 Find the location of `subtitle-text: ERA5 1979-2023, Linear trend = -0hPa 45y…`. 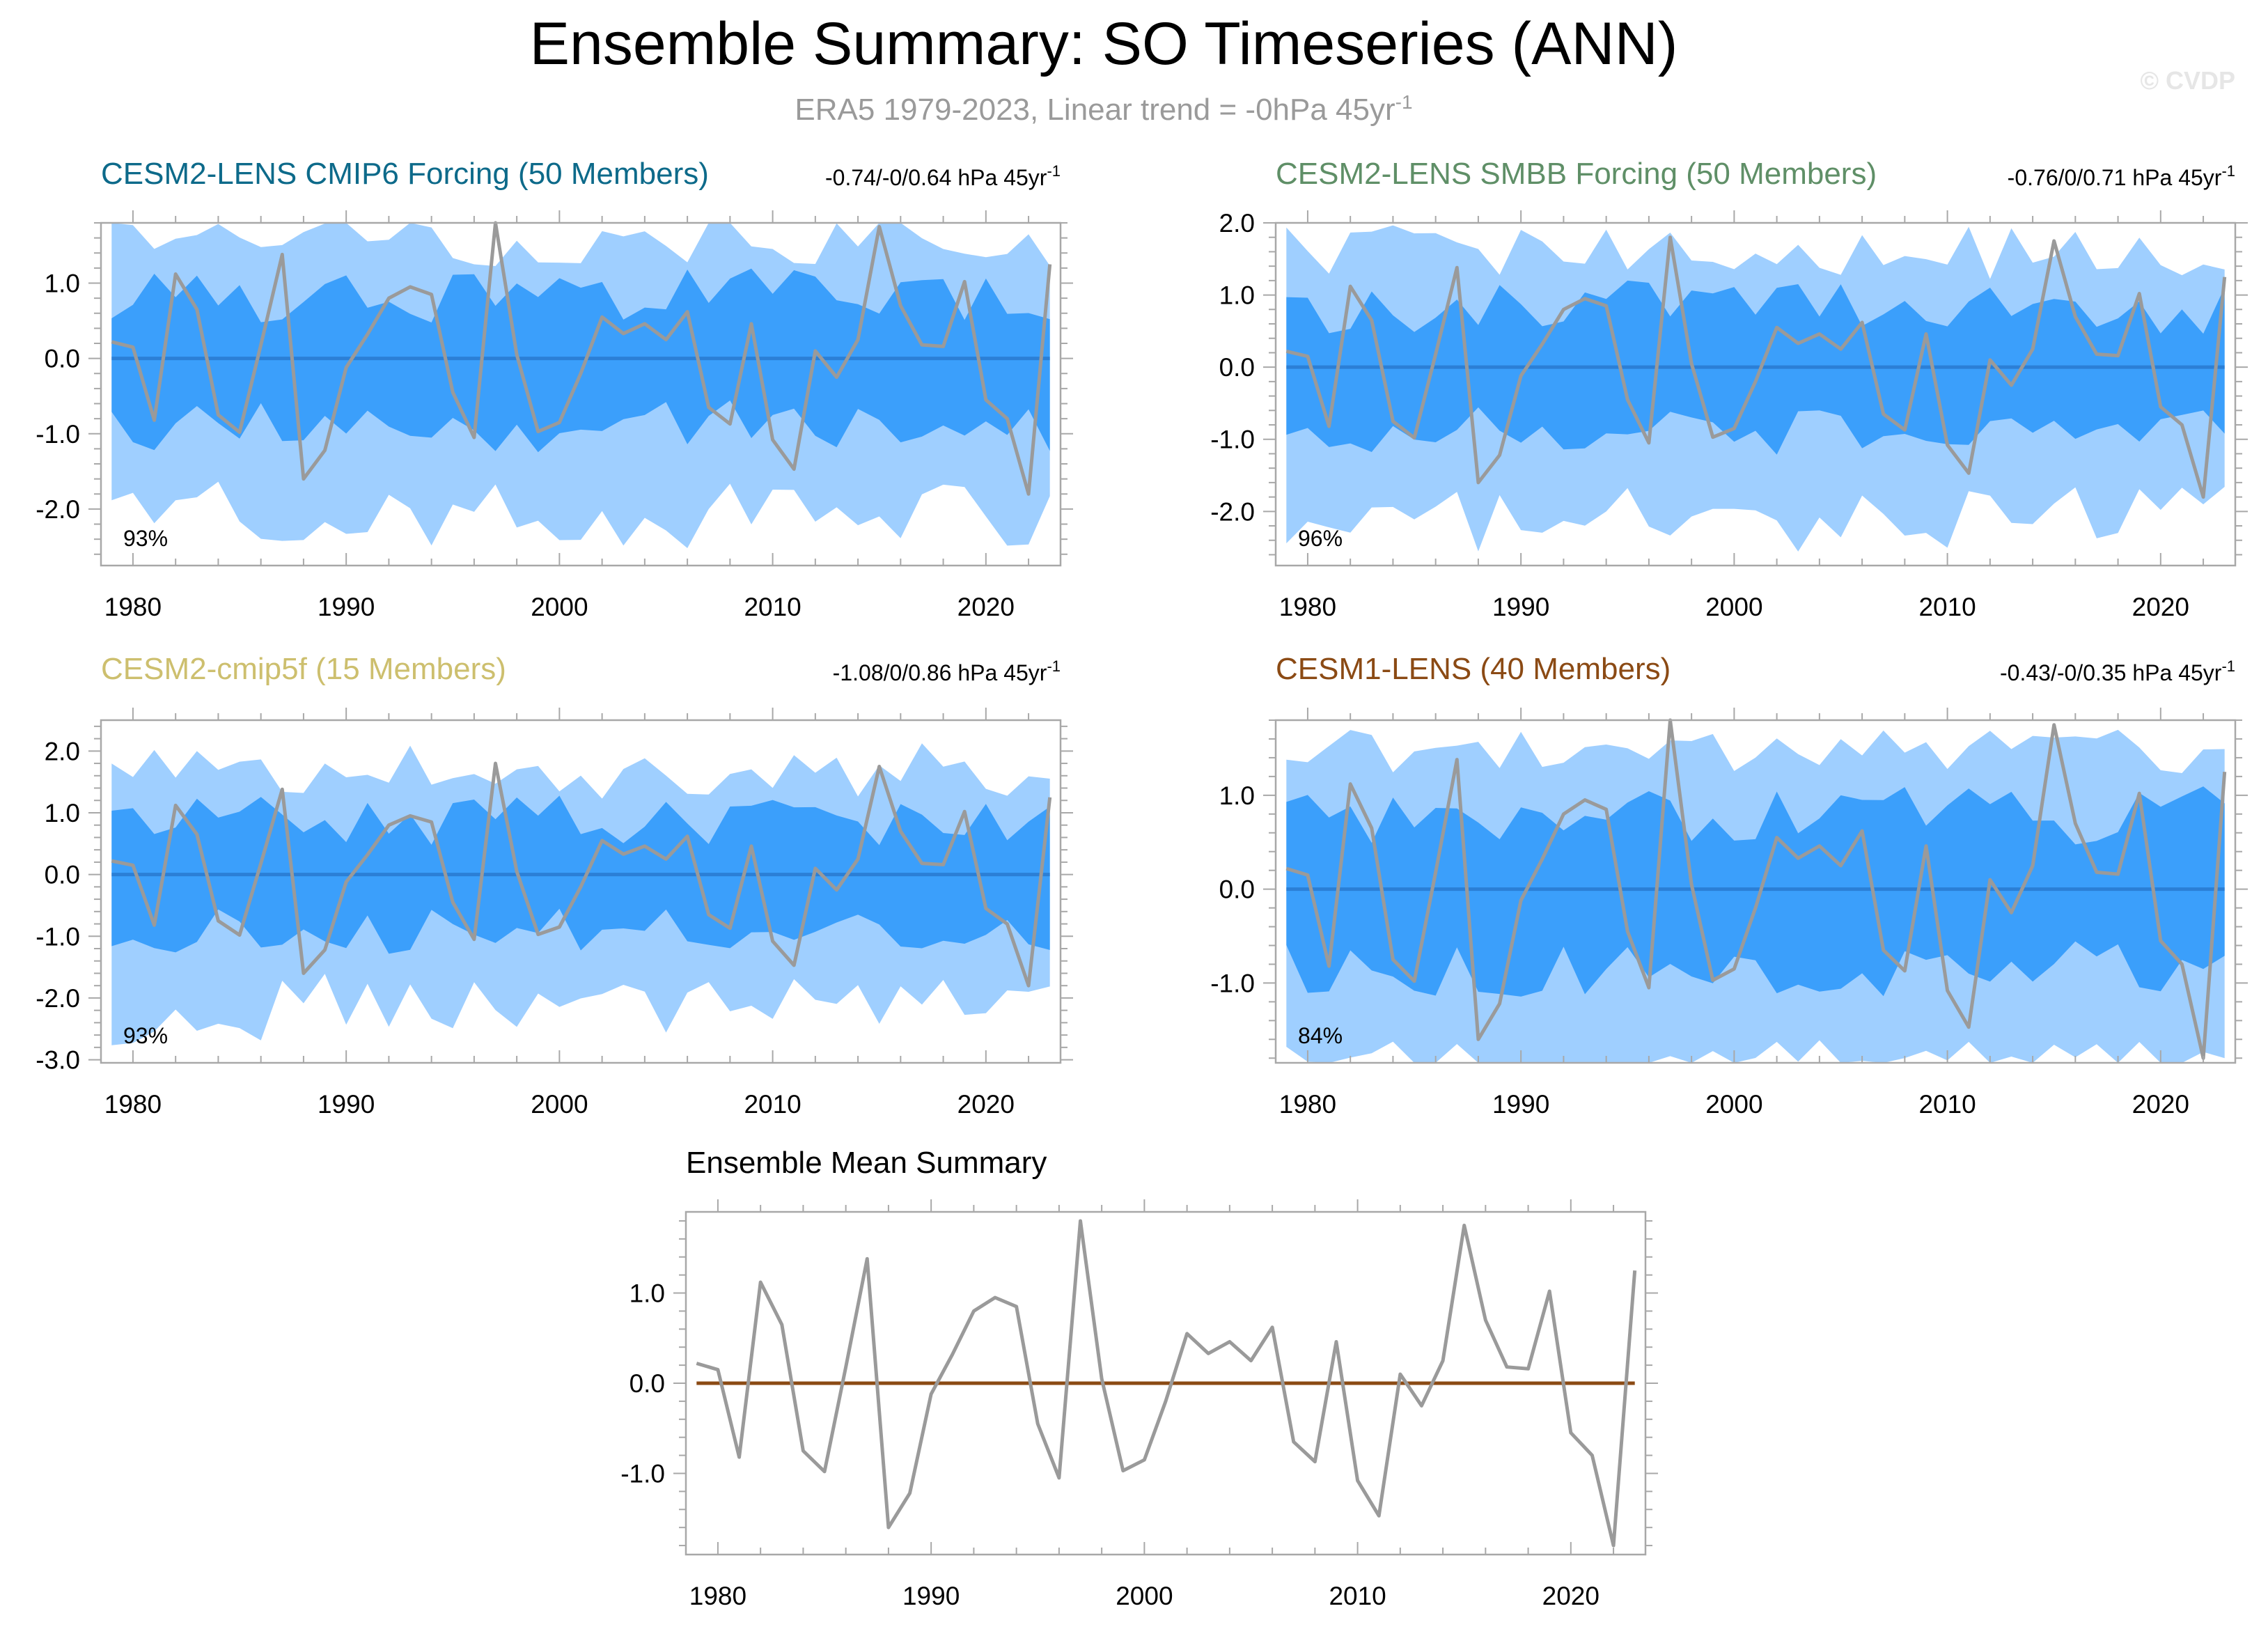

subtitle-text: ERA5 1979-2023, Linear trend = -0hPa 45y… is located at coordinates (1095, 110).